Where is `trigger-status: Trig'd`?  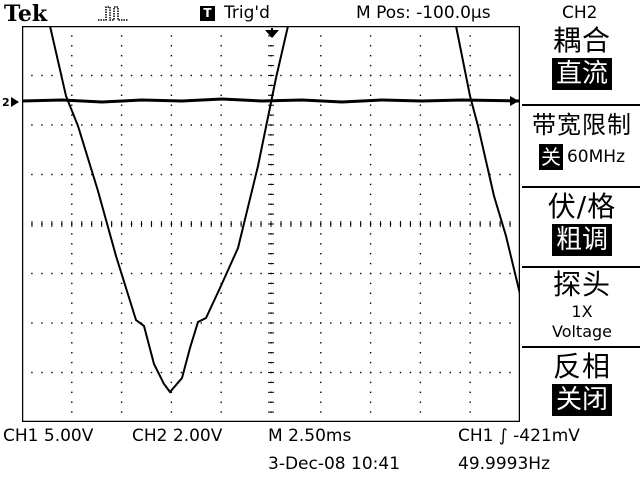 trigger-status: Trig'd is located at coordinates (247, 13).